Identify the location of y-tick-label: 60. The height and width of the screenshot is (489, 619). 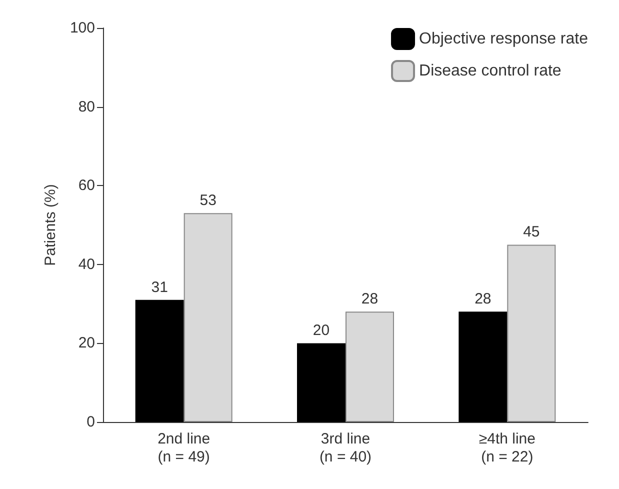
(86, 185).